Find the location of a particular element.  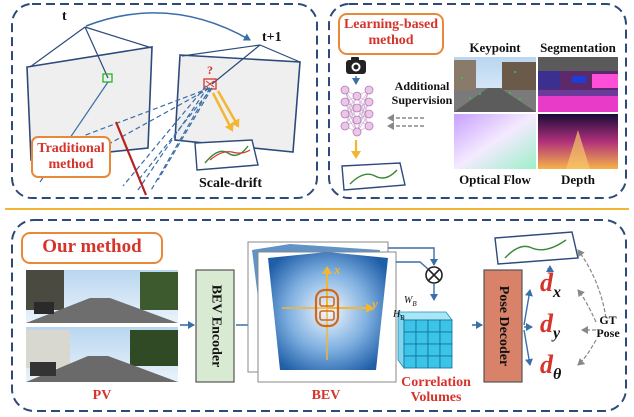

traditional-title-line2: method is located at coordinates (71, 164).